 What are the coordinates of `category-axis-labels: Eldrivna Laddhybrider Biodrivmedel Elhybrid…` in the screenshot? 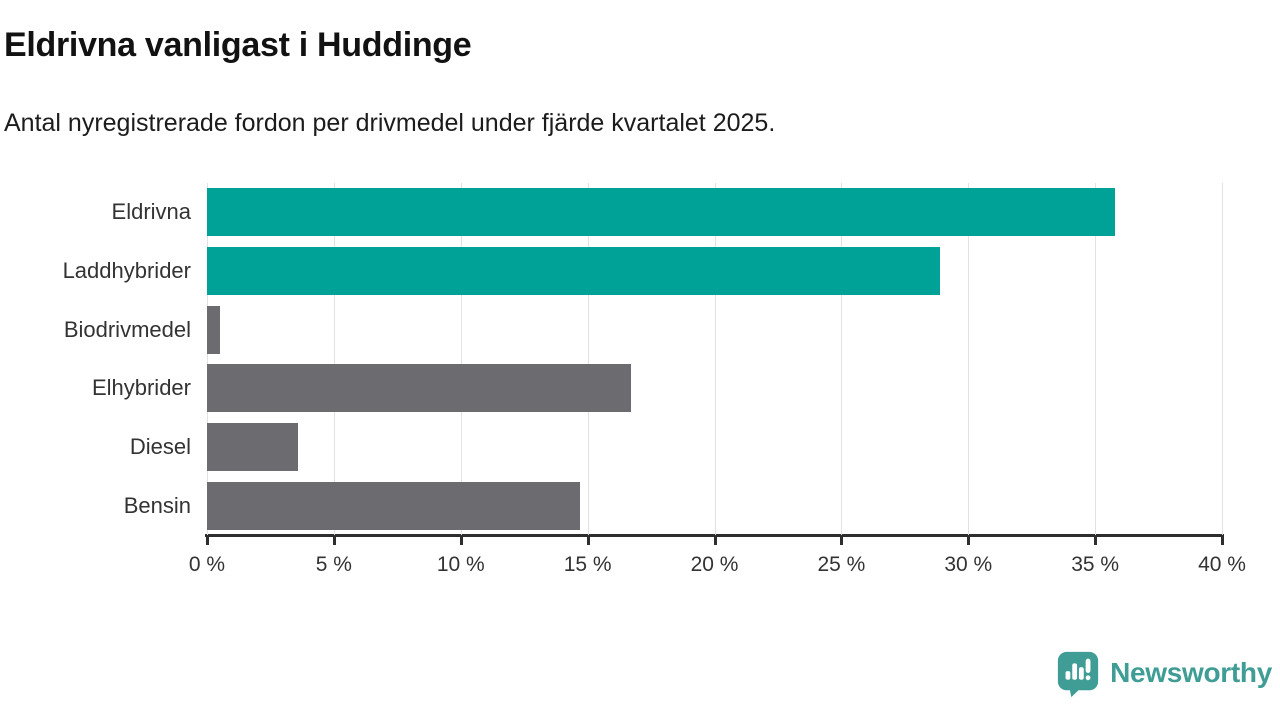 It's located at (95, 359).